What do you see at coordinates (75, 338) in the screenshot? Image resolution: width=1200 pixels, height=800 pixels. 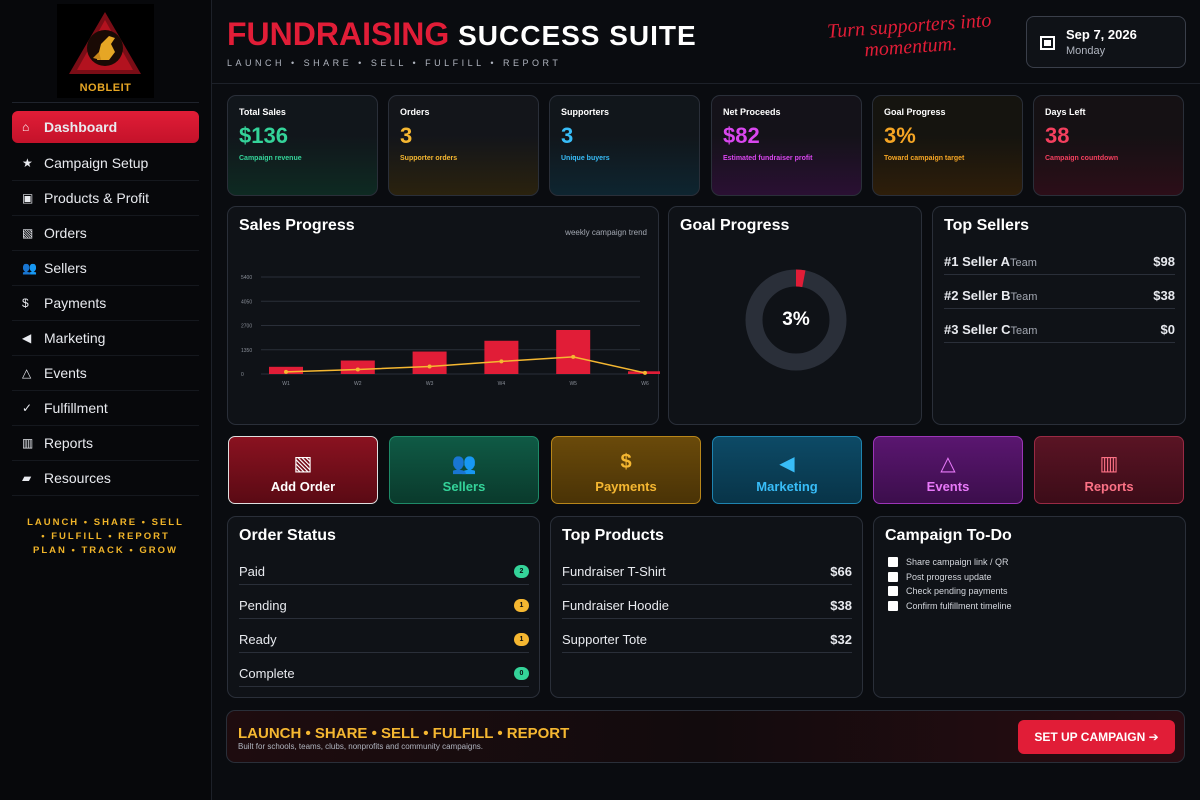 I see `sidebar-item-label: Marketing` at bounding box center [75, 338].